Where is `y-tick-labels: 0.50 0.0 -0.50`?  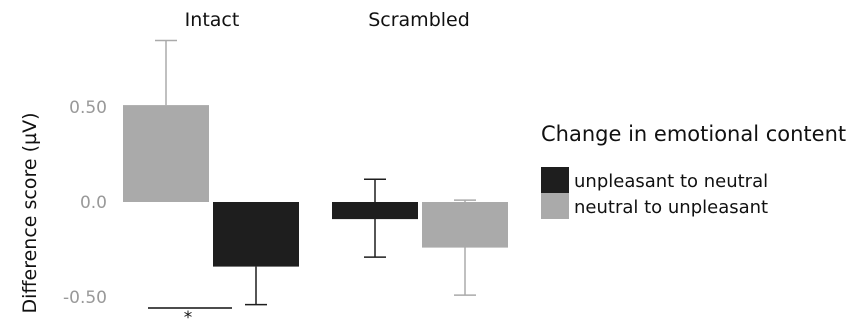 y-tick-labels: 0.50 0.0 -0.50 is located at coordinates (85, 203).